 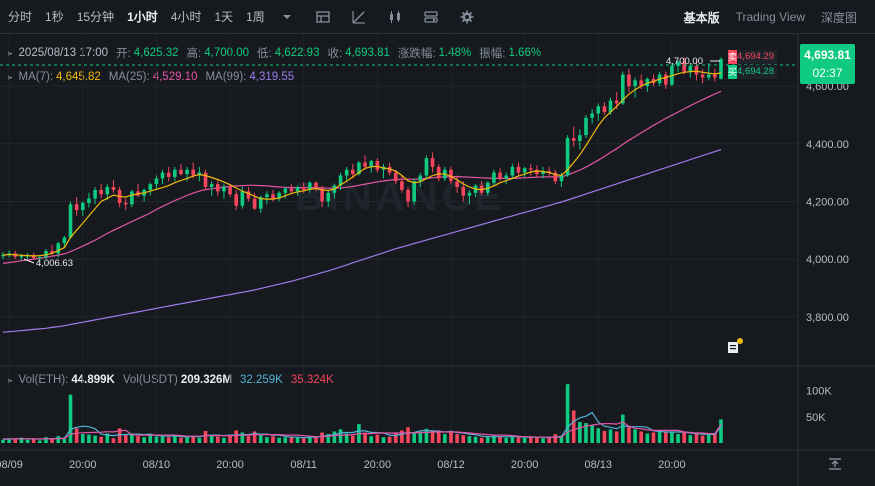 I want to click on time-tick-label: 20:00, so click(x=83, y=465).